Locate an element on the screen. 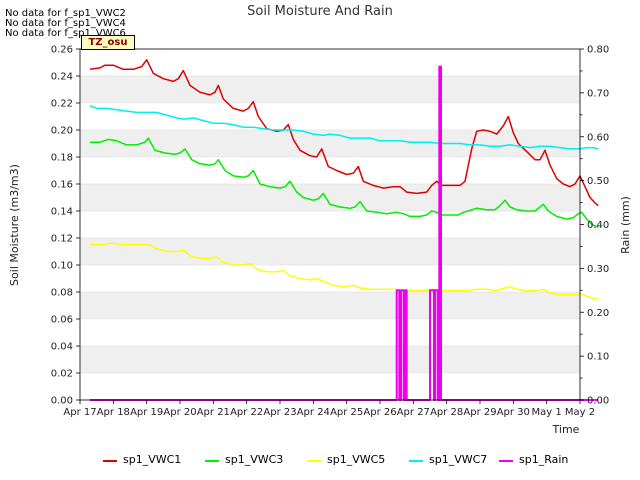 This screenshot has width=640, height=480. x-tick-label: Apr 30 is located at coordinates (513, 412).